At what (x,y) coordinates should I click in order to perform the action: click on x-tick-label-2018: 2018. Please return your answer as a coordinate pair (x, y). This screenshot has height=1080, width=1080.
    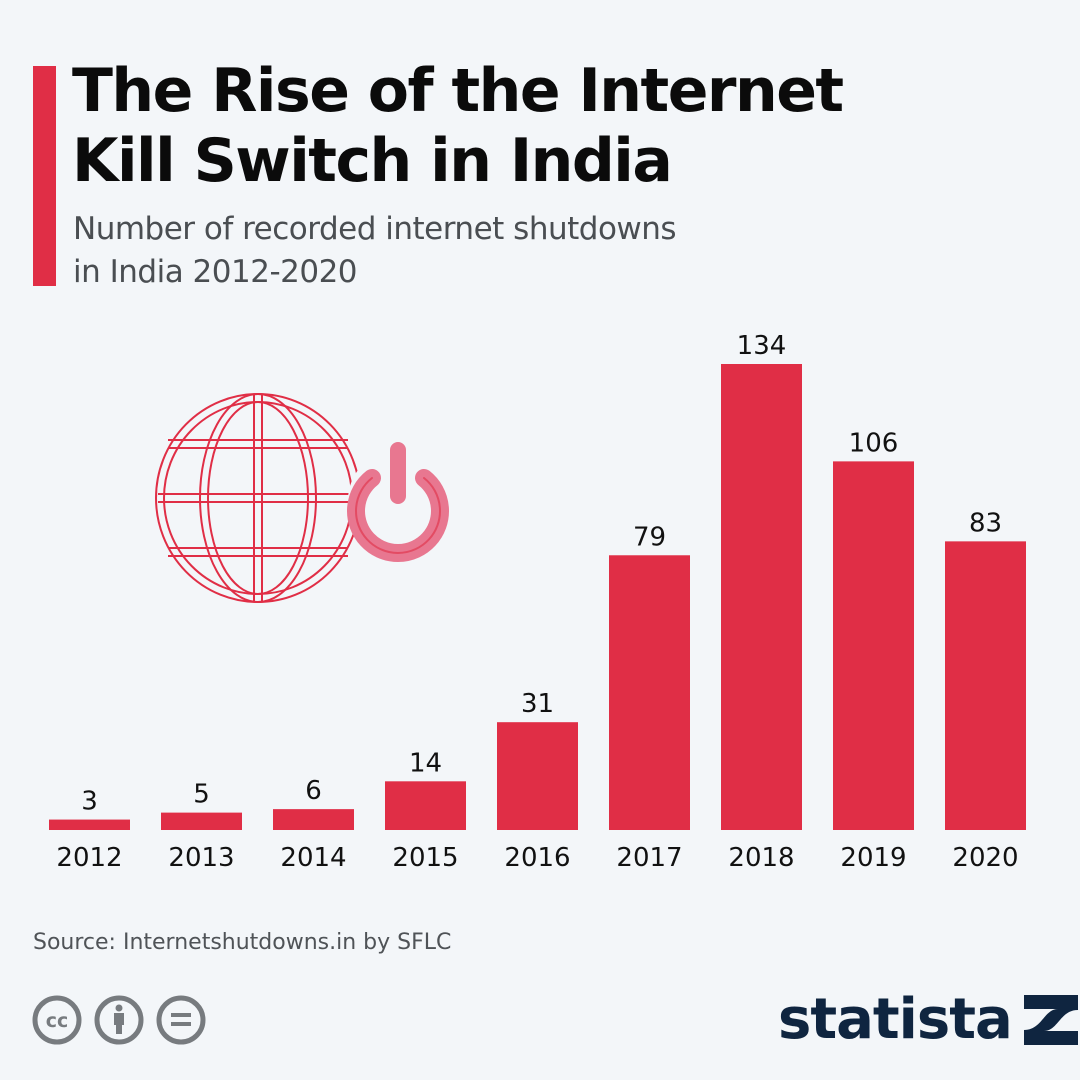
    Looking at the image, I should click on (761, 858).